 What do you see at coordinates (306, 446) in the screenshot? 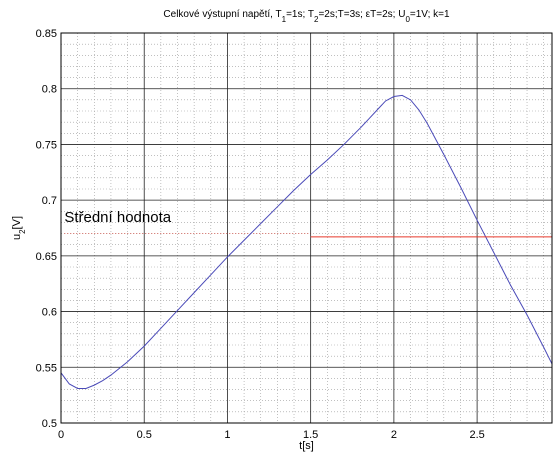
I see `x-axis-label: t[s]` at bounding box center [306, 446].